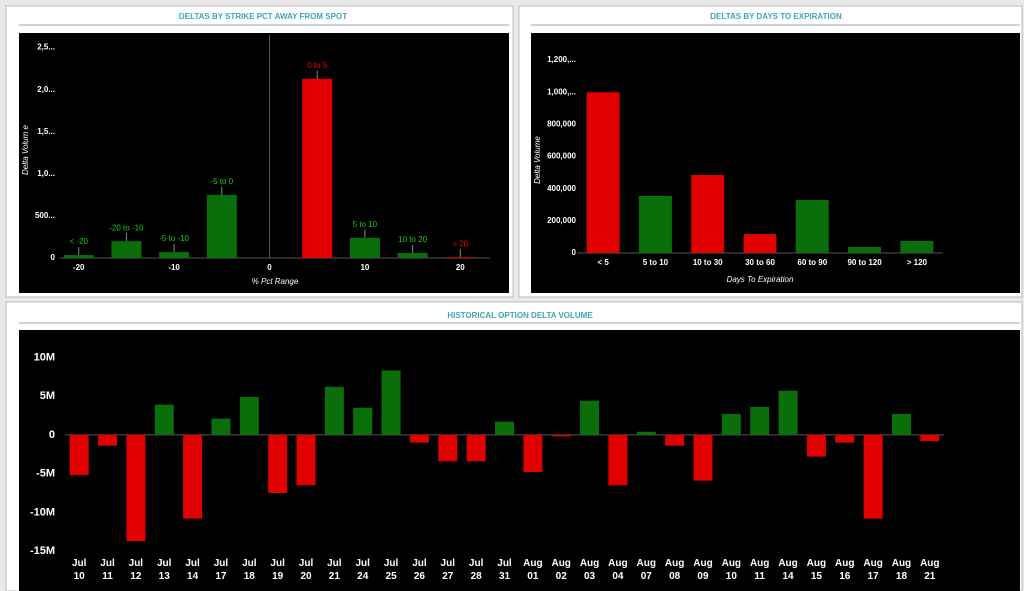 This screenshot has height=591, width=1024. What do you see at coordinates (759, 570) in the screenshot?
I see `x-tick-label: Aug 11` at bounding box center [759, 570].